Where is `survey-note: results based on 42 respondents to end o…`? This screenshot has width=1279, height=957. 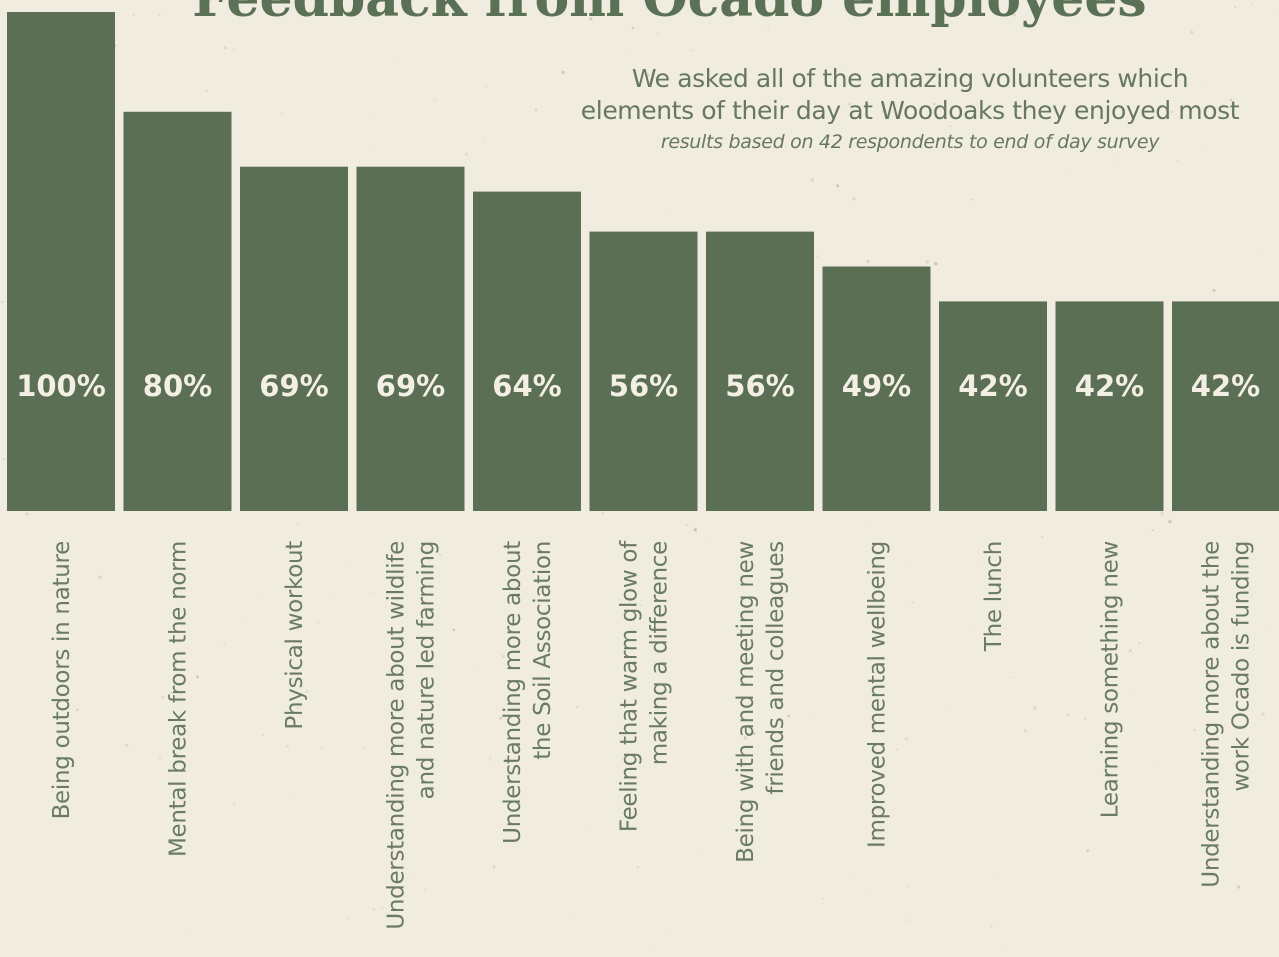
survey-note: results based on 42 respondents to end o… is located at coordinates (910, 142).